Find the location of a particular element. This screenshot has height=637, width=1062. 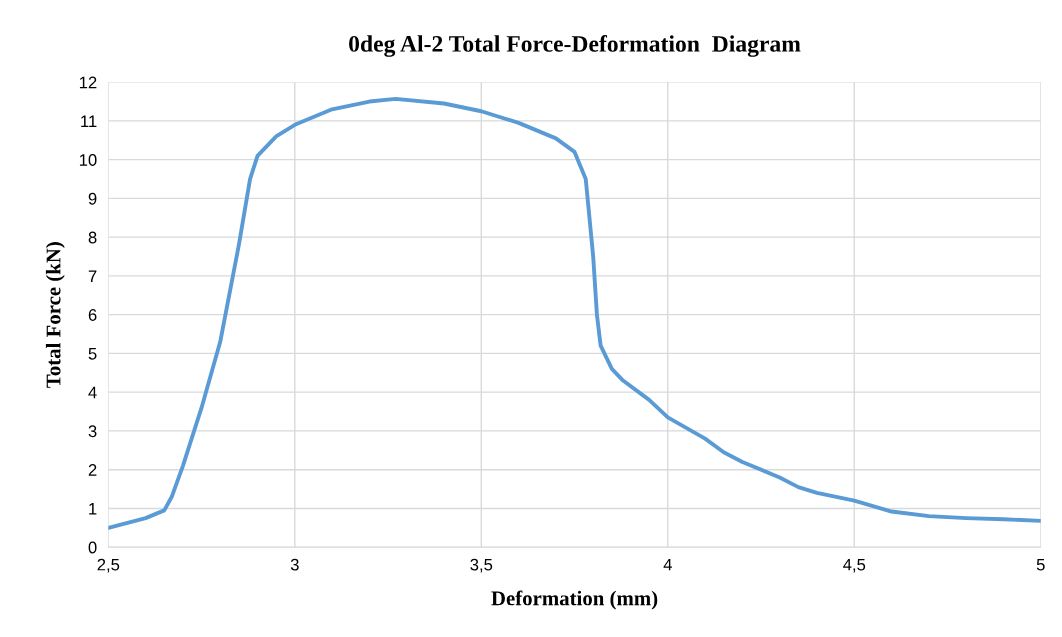

x-tick-label: 3 is located at coordinates (294, 564).